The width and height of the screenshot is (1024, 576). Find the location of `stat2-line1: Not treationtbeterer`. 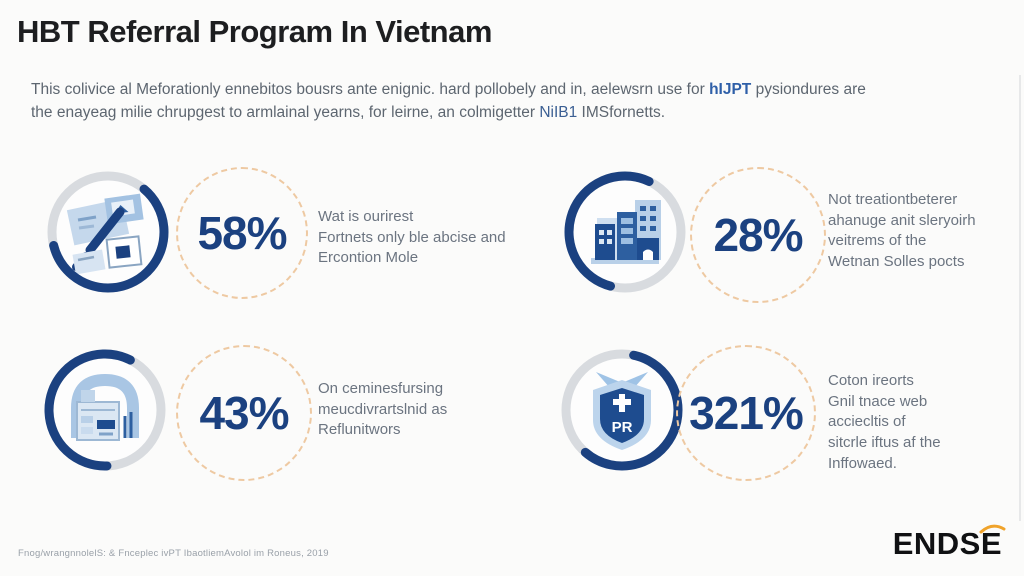

stat2-line1: Not treationtbeterer is located at coordinates (893, 199).